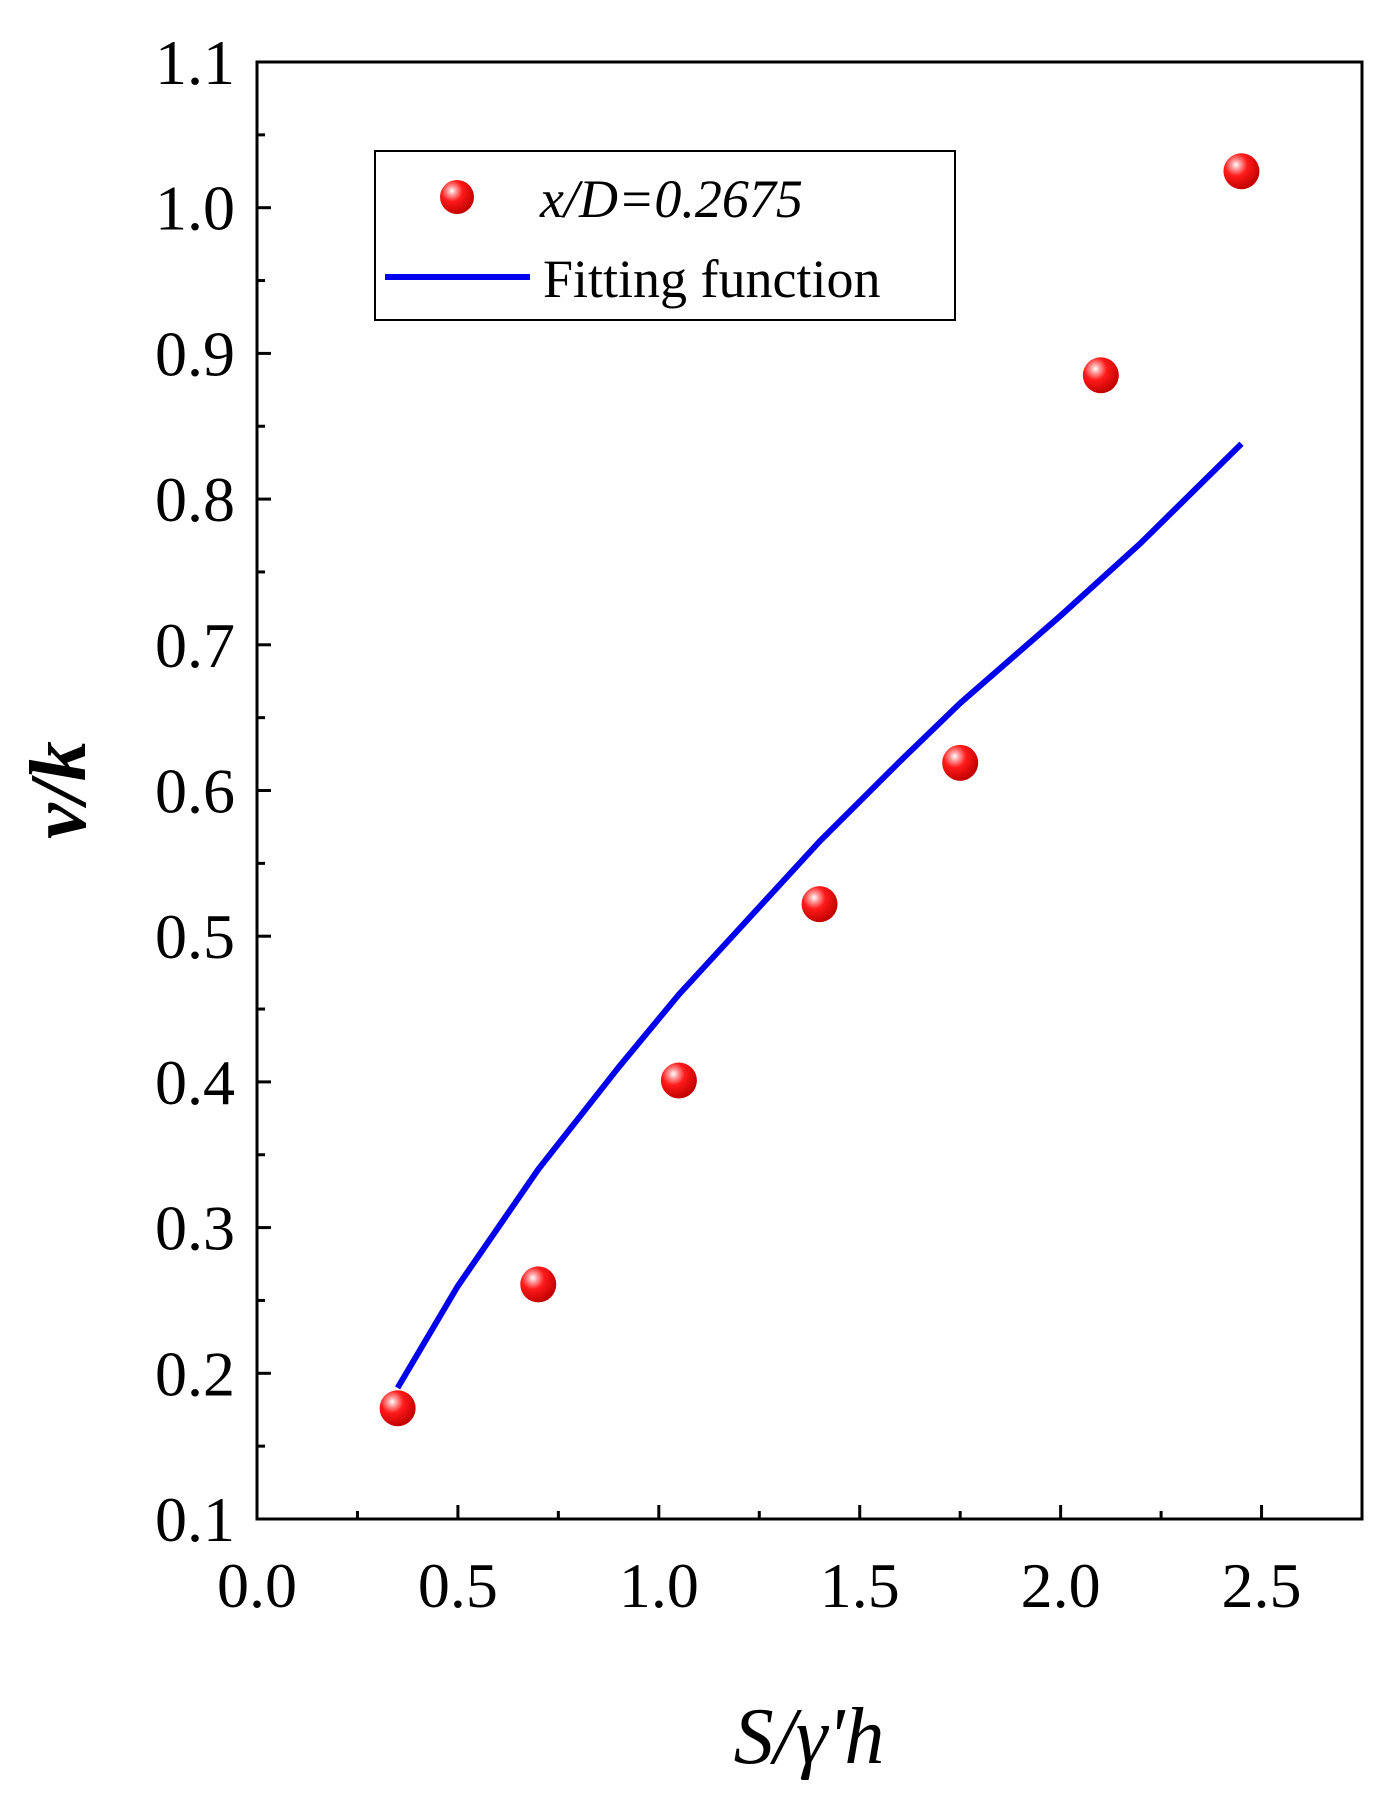 The height and width of the screenshot is (1793, 1392). What do you see at coordinates (257, 1585) in the screenshot?
I see `x-tick-label: 0.0` at bounding box center [257, 1585].